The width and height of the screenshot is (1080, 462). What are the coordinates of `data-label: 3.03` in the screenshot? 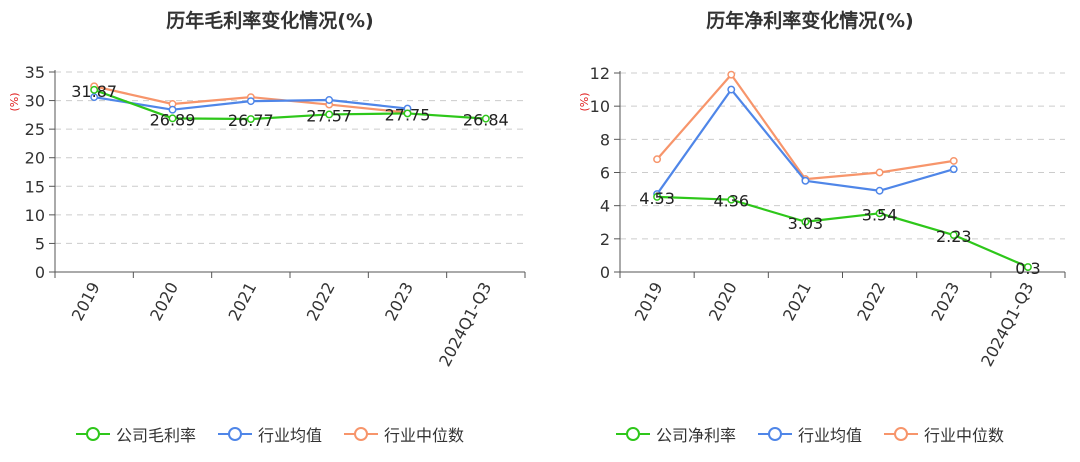 It's located at (806, 223).